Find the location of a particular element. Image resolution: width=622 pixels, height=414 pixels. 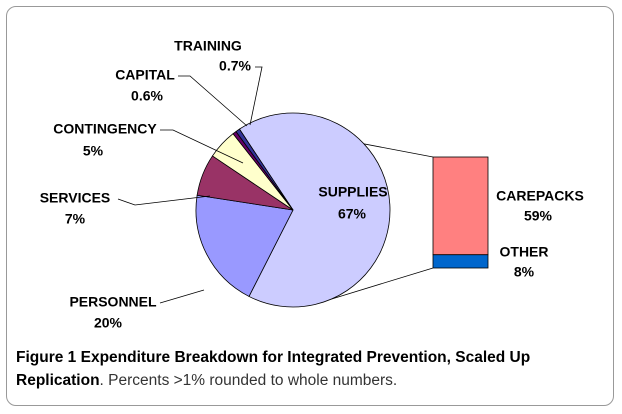

slice-label: TRAINING is located at coordinates (208, 46).